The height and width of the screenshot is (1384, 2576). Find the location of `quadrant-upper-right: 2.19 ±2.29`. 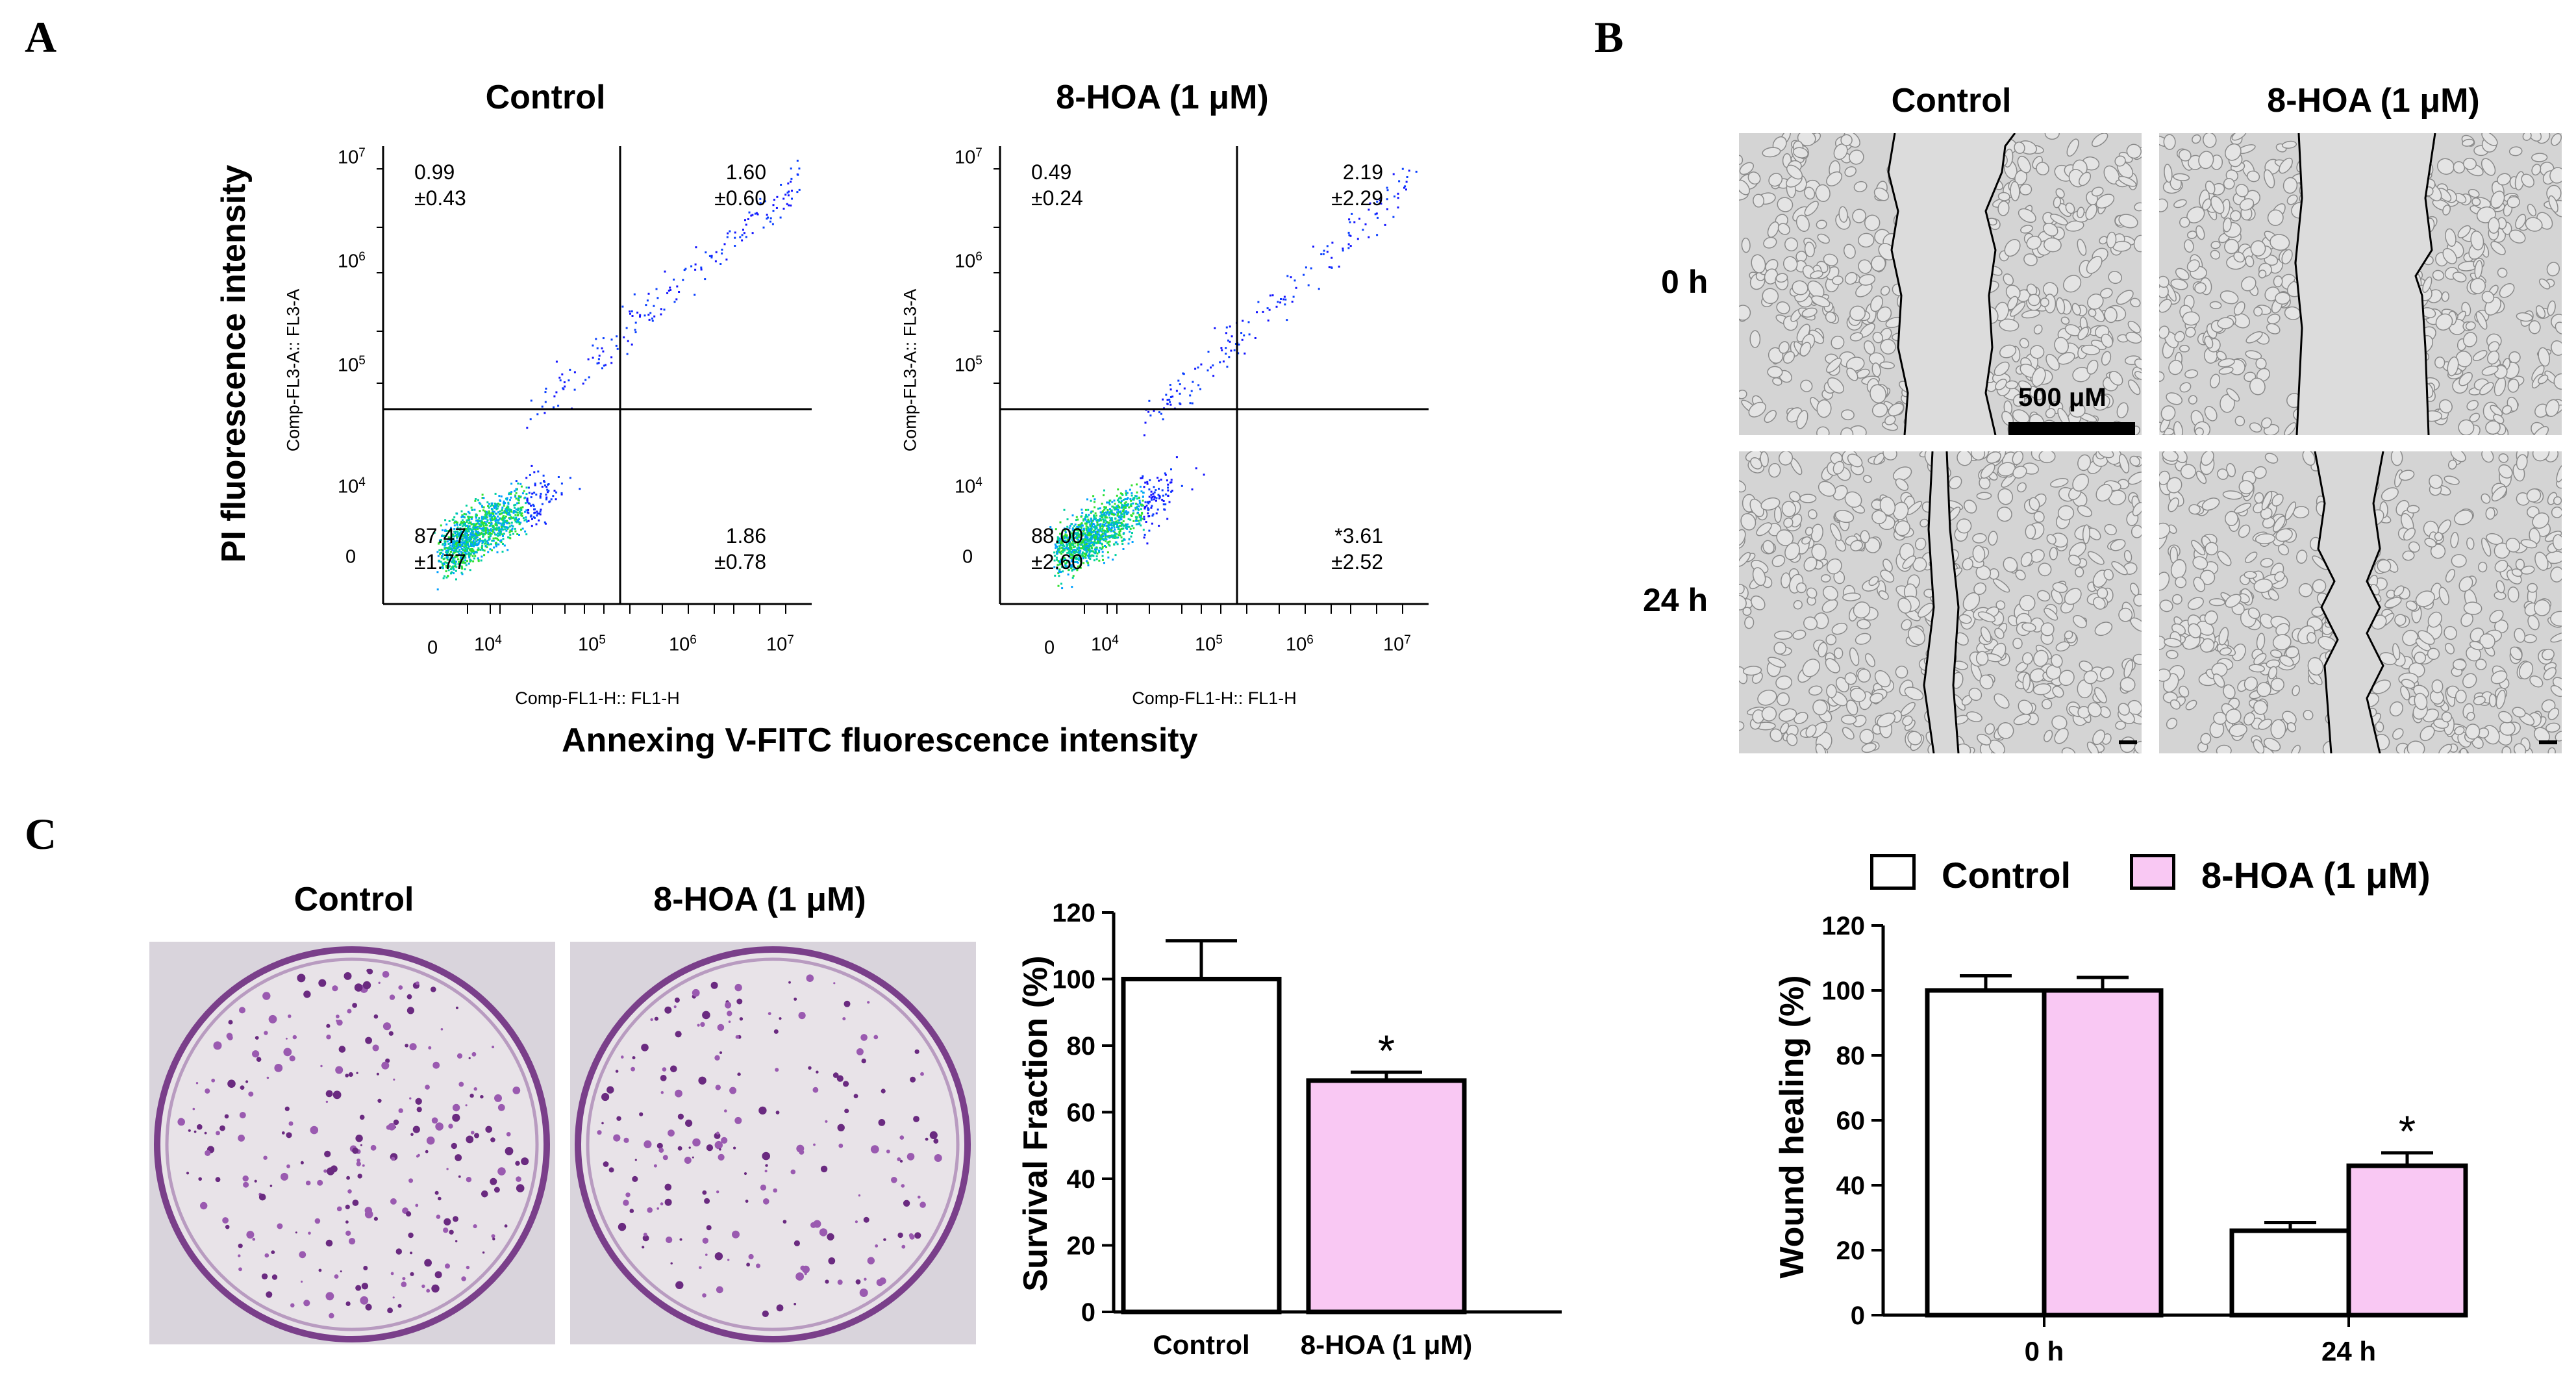

quadrant-upper-right: 2.19 ±2.29 is located at coordinates (1357, 185).